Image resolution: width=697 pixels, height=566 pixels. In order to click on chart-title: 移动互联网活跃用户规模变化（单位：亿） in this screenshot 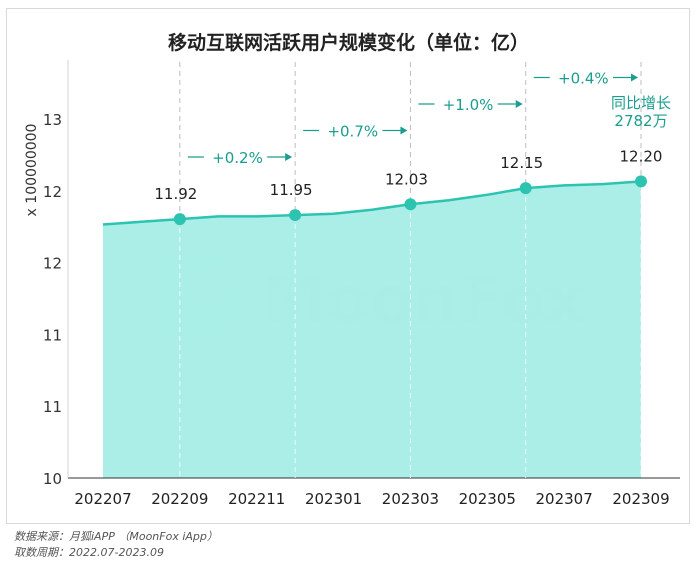, I will do `click(348, 43)`.